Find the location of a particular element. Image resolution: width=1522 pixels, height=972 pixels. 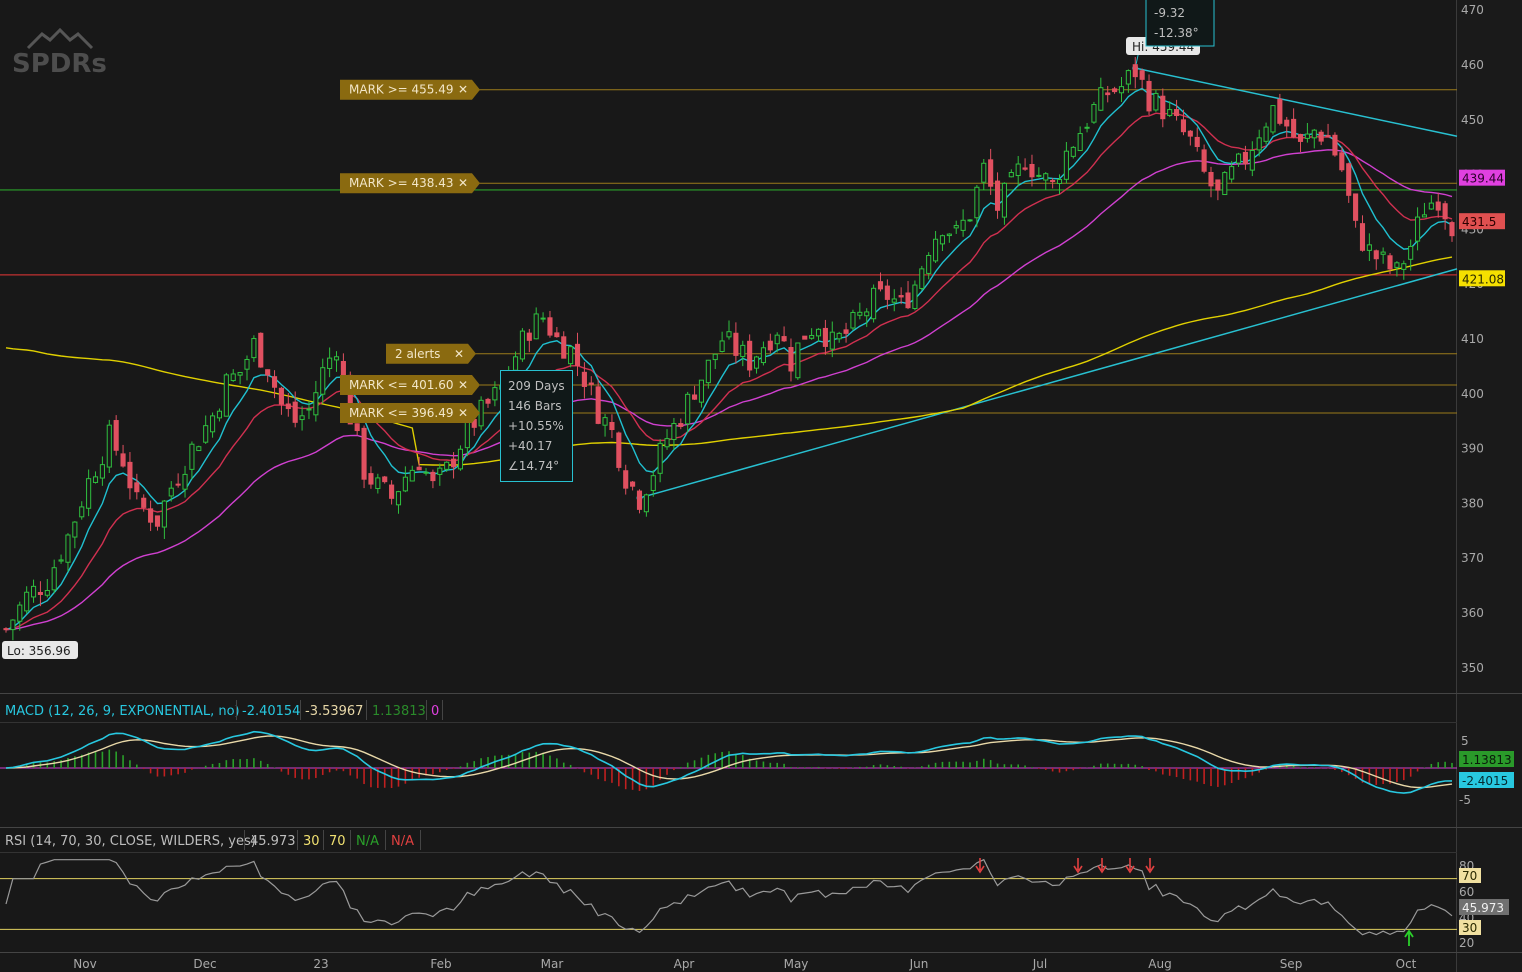

macd-badge-diff: 1.13813 is located at coordinates (1486, 759).